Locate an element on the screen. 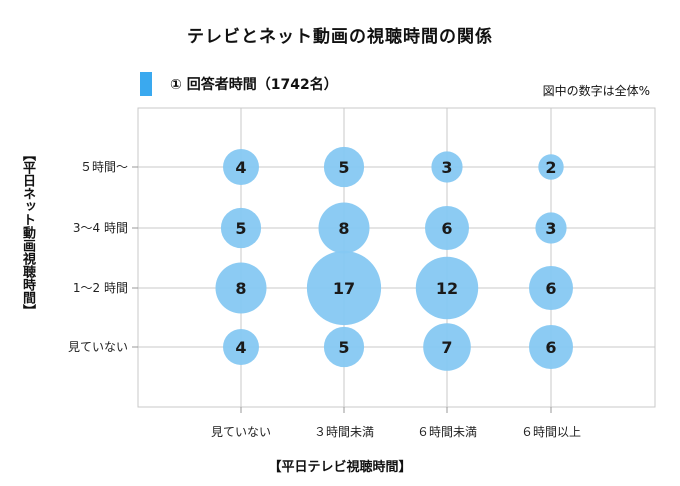 This screenshot has height=486, width=680. x-tick-label: 見ていない is located at coordinates (241, 432).